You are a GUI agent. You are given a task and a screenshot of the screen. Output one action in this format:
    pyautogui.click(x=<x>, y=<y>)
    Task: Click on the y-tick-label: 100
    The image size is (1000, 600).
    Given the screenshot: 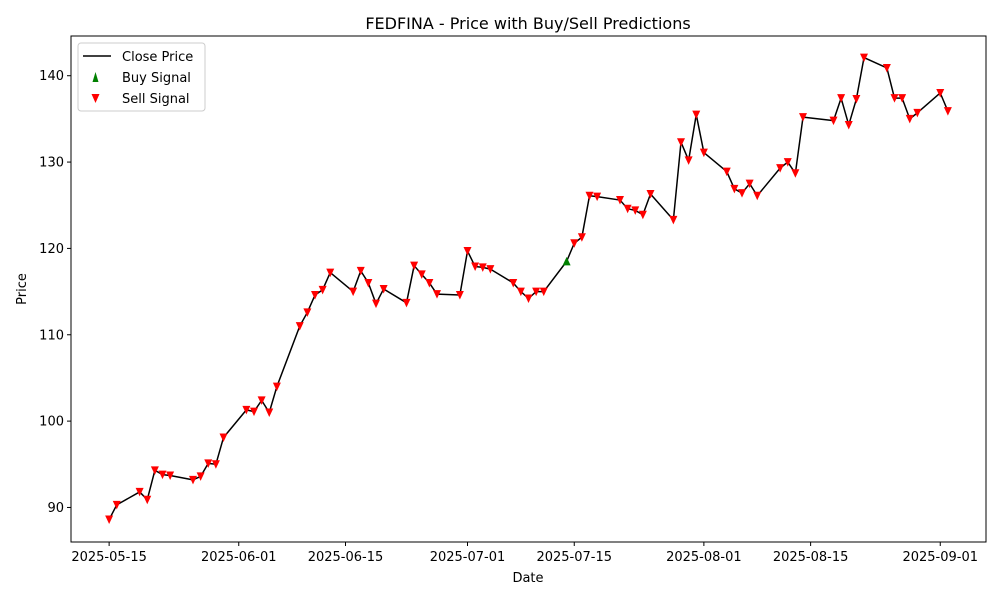 What is the action you would take?
    pyautogui.click(x=51, y=422)
    